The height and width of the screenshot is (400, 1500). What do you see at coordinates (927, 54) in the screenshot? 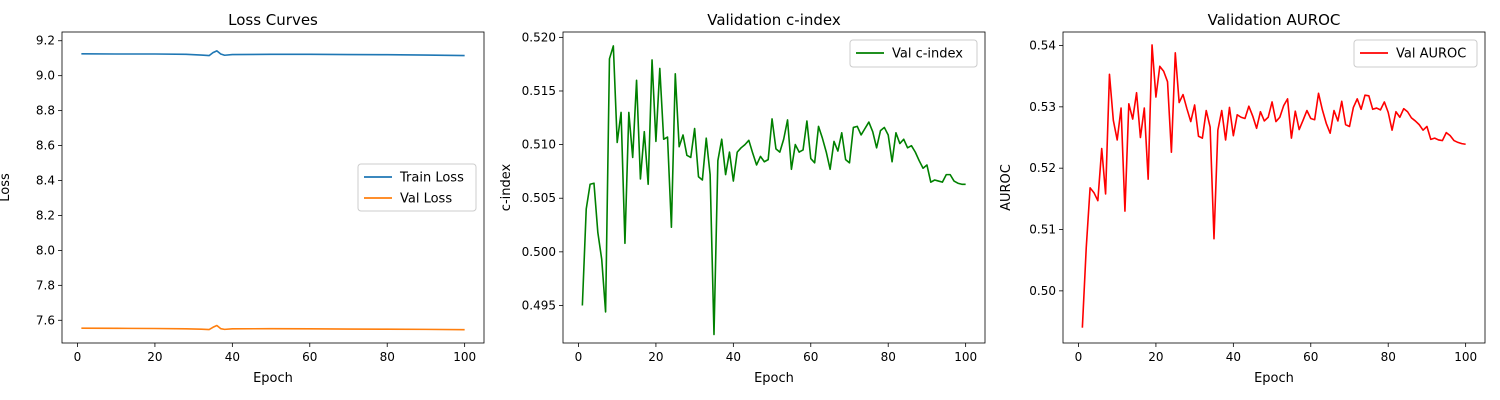
I see `chart-2-legend-label-1: Val c-index` at bounding box center [927, 54].